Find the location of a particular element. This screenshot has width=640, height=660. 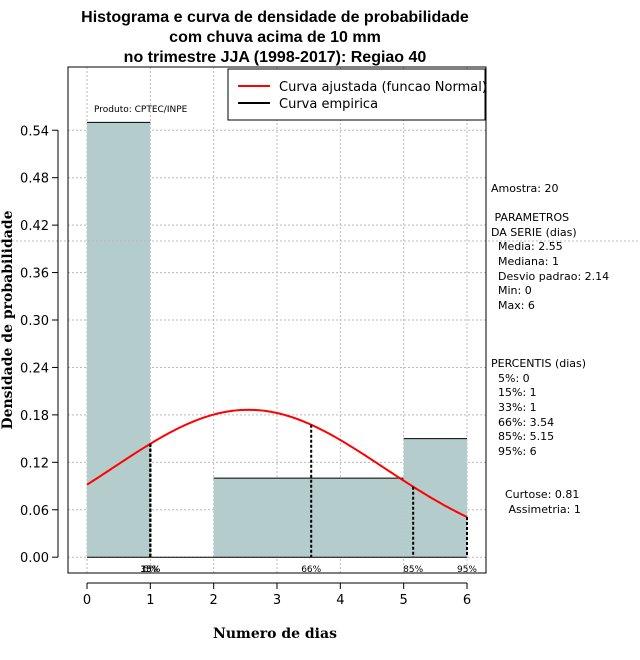

x-tick-label: 1 is located at coordinates (150, 600).